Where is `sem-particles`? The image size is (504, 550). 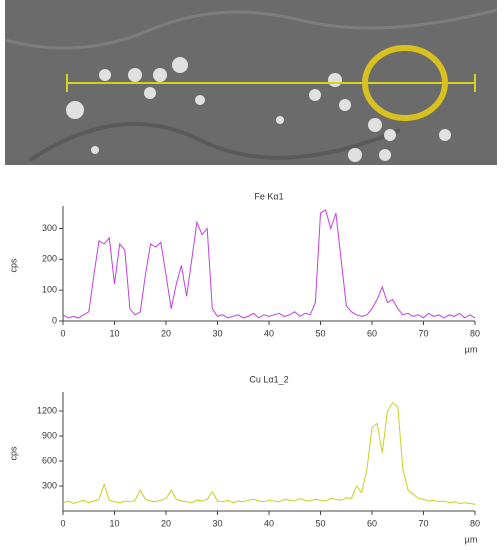 sem-particles is located at coordinates (258, 109).